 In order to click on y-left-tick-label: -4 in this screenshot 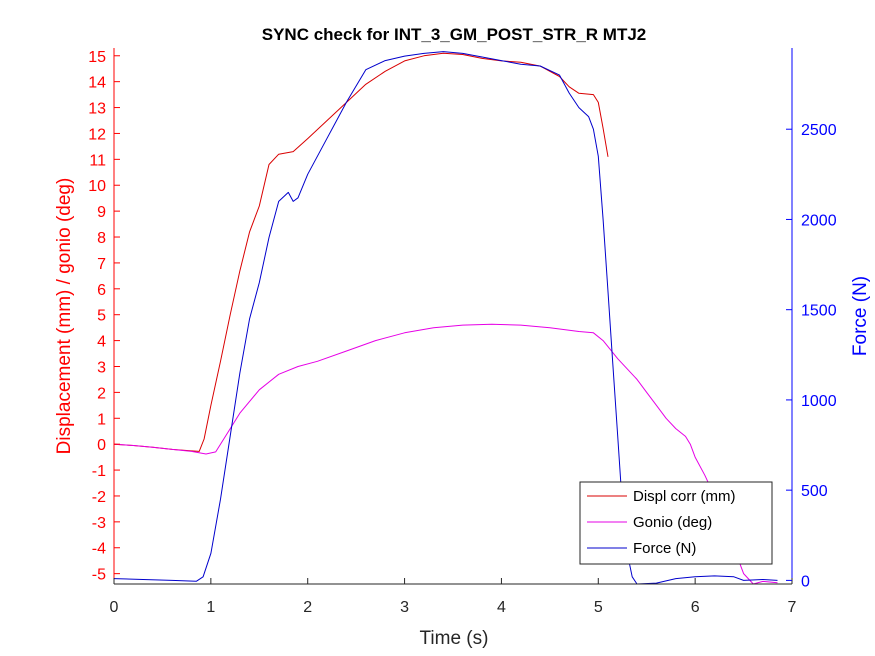, I will do `click(99, 549)`.